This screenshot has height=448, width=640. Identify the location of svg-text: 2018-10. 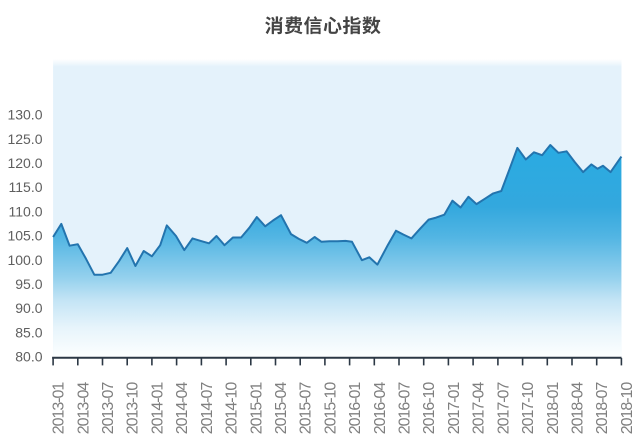
(627, 408).